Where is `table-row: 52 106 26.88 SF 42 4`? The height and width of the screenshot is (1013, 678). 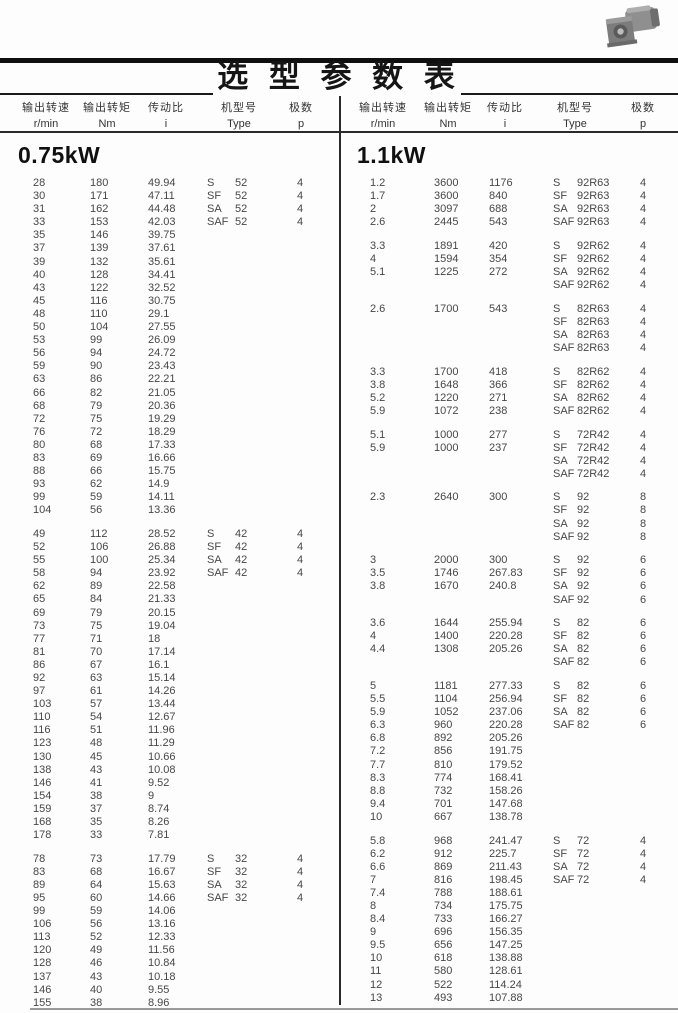
table-row: 52 106 26.88 SF 42 4 is located at coordinates (169, 547).